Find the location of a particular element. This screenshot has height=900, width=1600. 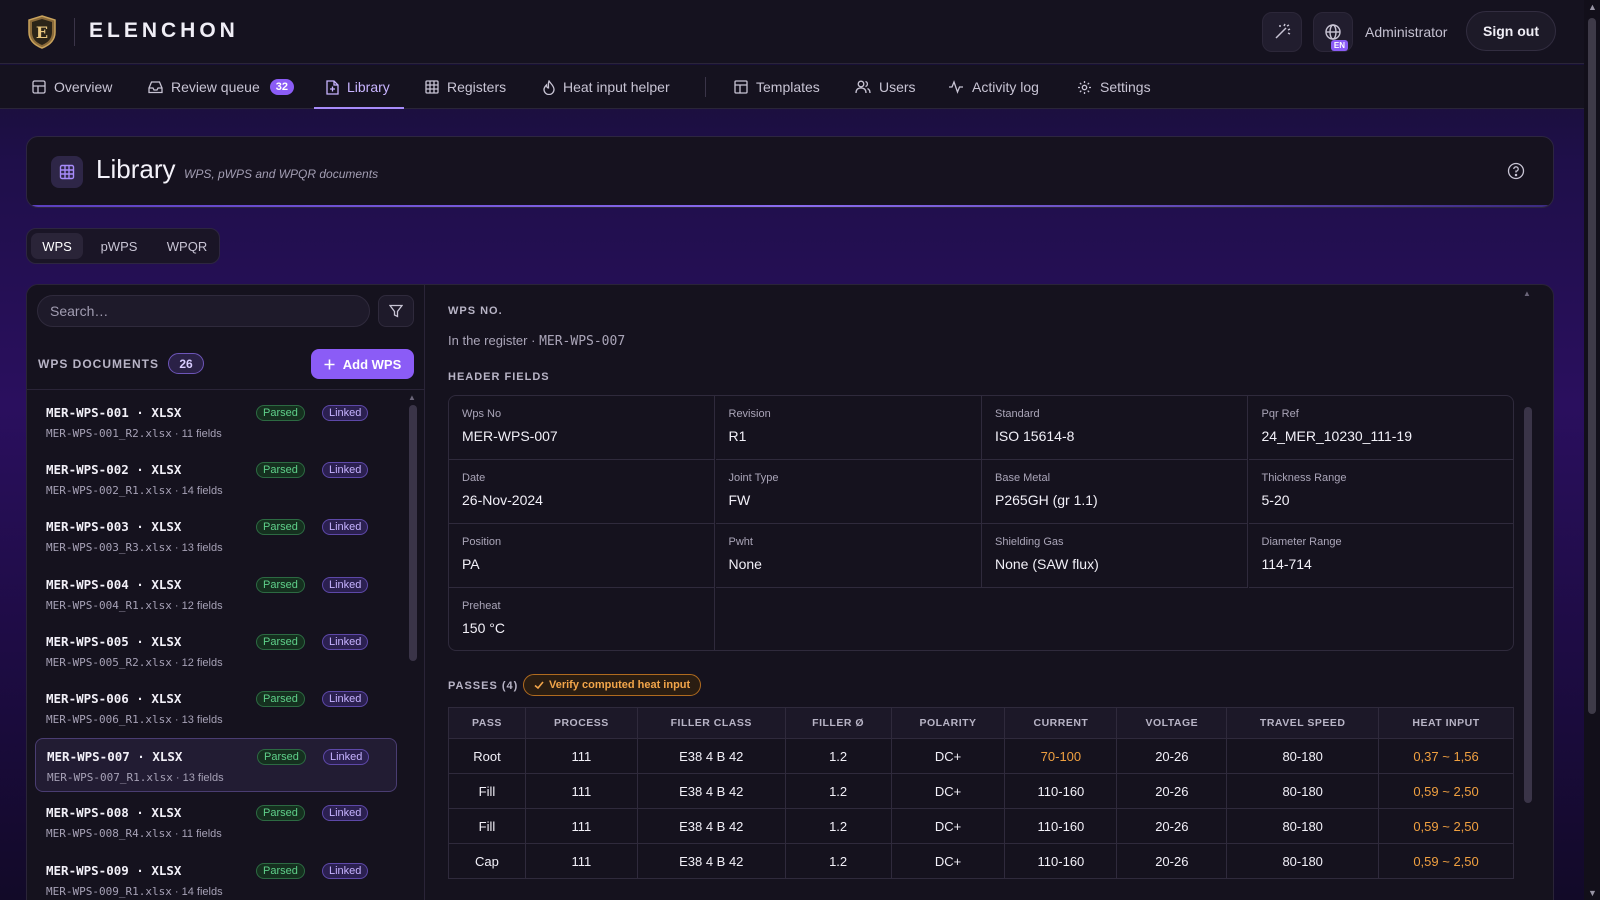

filter-button is located at coordinates (396, 311).